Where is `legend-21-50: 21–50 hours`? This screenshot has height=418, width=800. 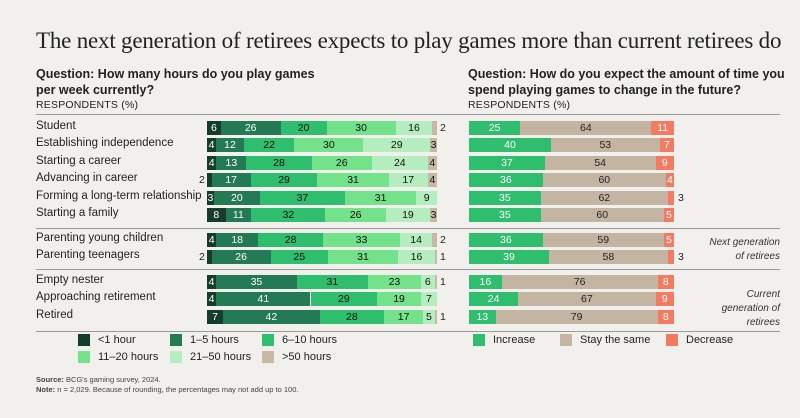 legend-21-50: 21–50 hours is located at coordinates (210, 357).